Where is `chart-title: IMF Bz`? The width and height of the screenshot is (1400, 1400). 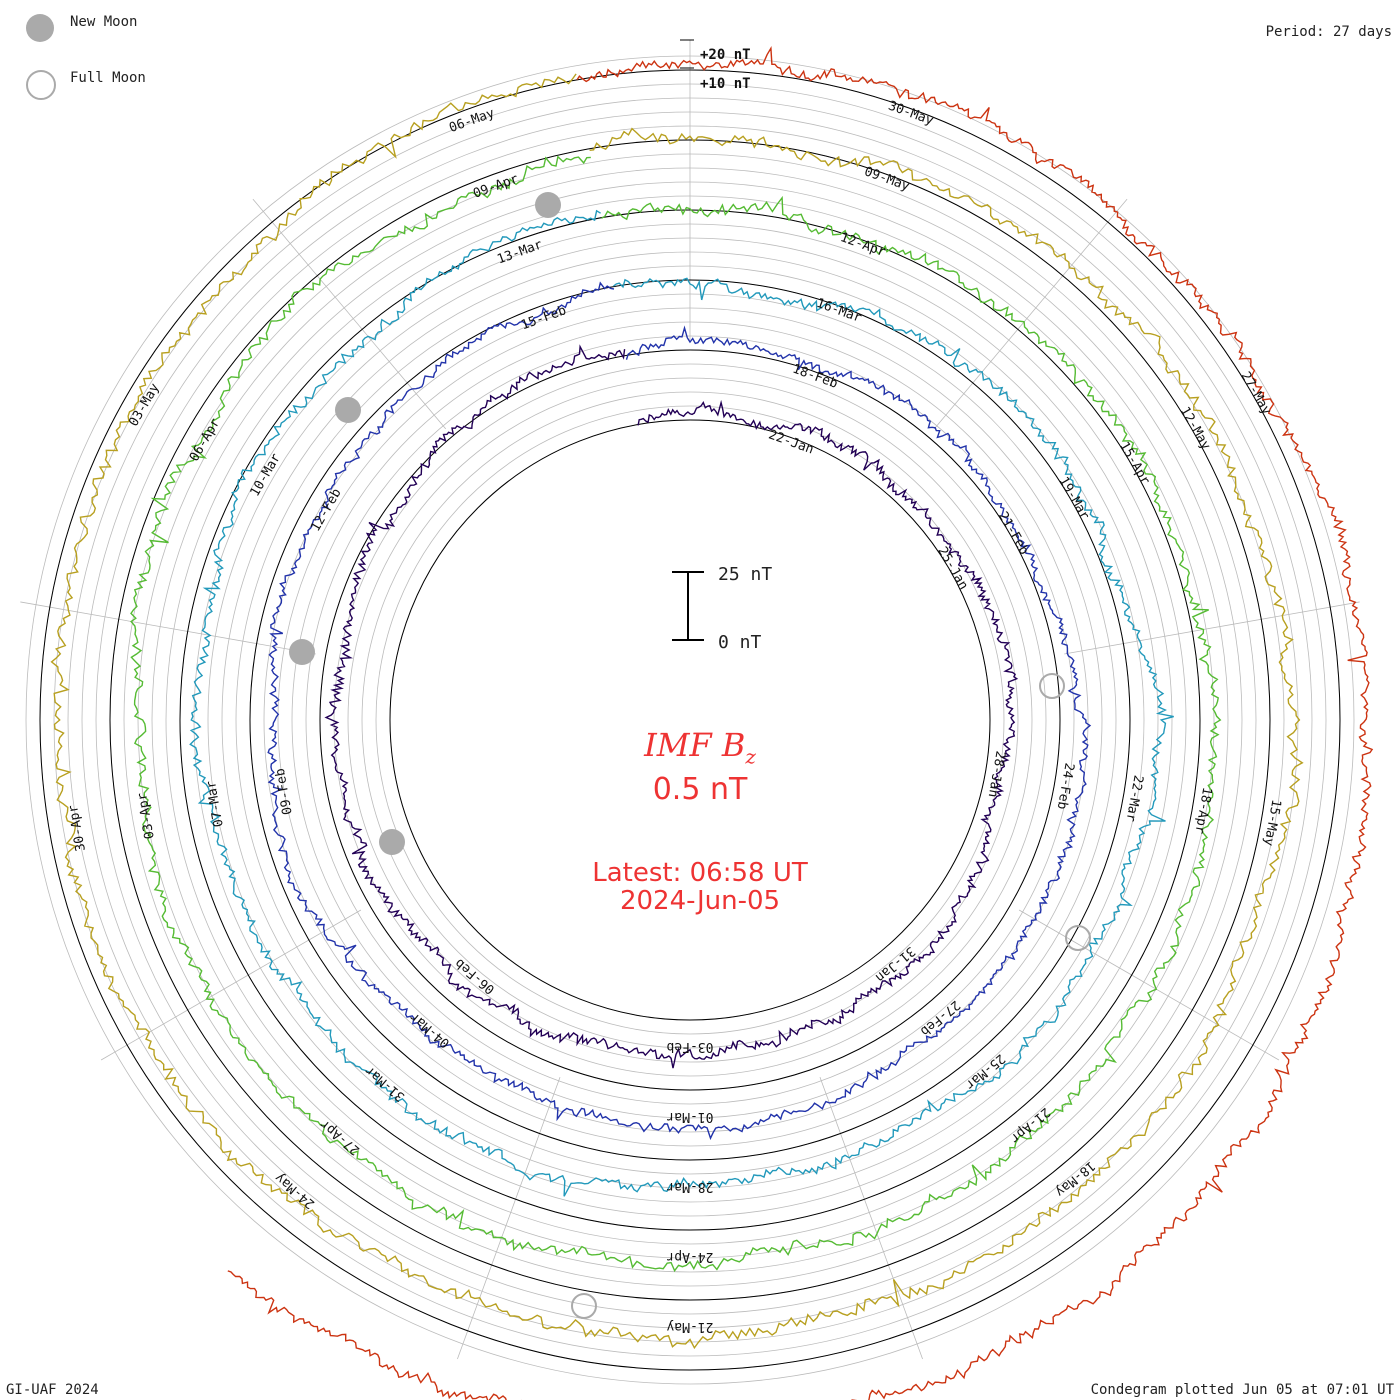 chart-title: IMF Bz is located at coordinates (700, 747).